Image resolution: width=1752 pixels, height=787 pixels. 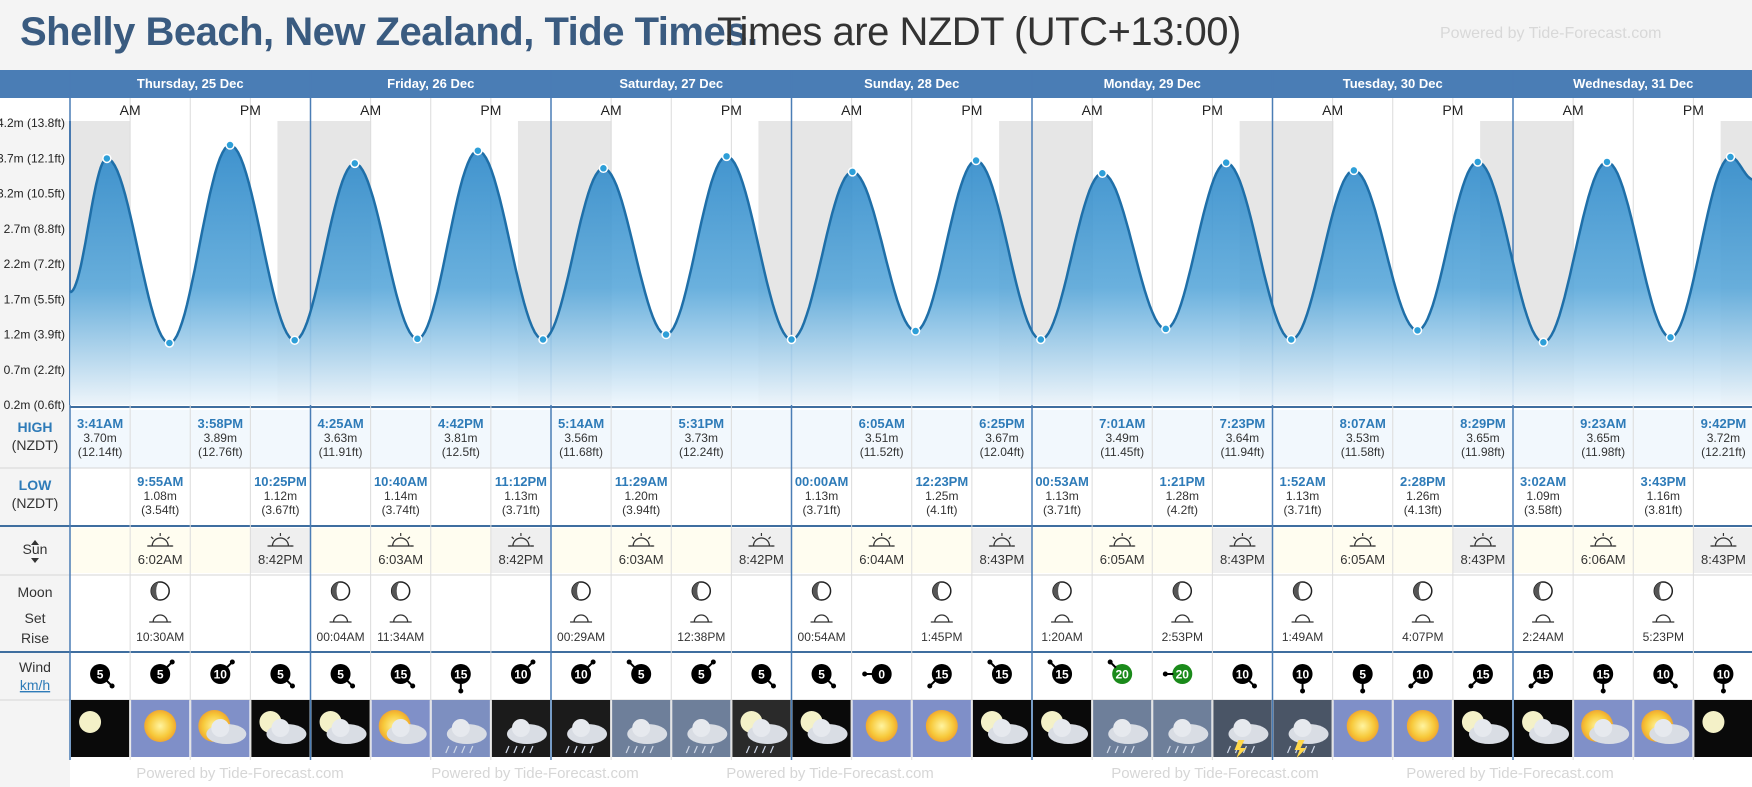 I want to click on powered-by-watermark: Powered by Tide-Forecast.com, so click(x=1551, y=33).